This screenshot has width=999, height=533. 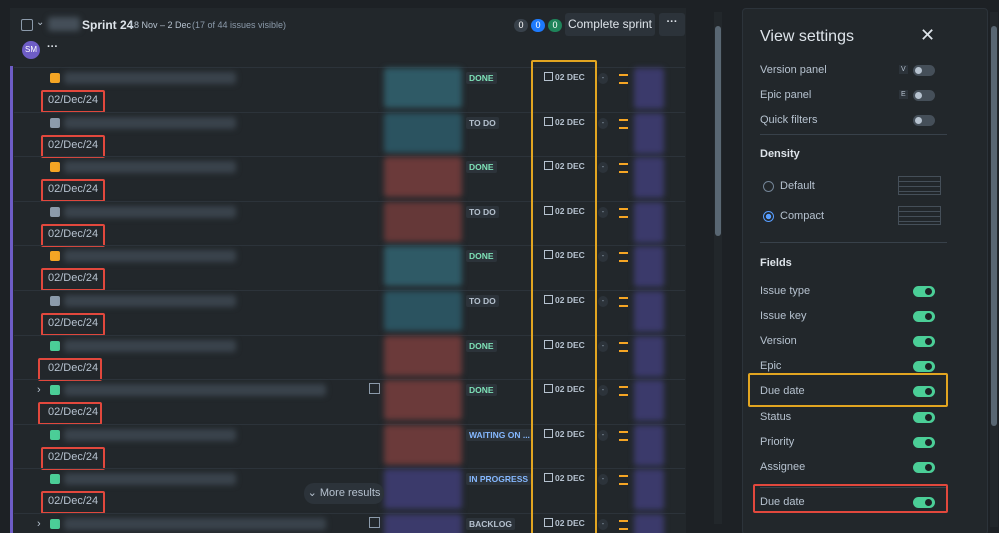 What do you see at coordinates (802, 216) in the screenshot?
I see `radio-label: Compact` at bounding box center [802, 216].